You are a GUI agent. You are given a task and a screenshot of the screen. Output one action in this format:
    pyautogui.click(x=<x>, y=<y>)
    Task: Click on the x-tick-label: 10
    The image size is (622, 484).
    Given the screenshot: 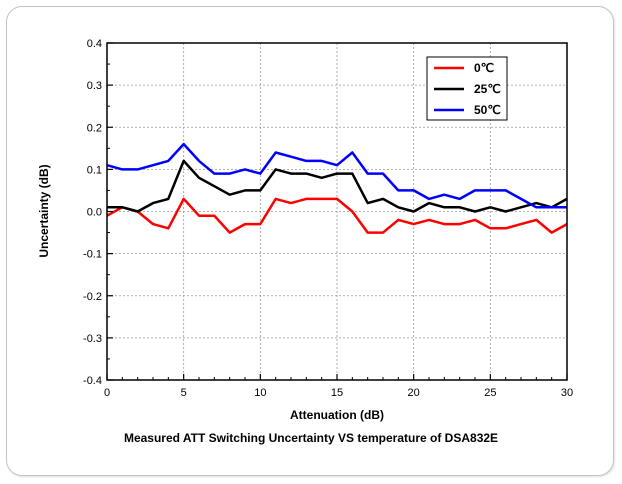 What is the action you would take?
    pyautogui.click(x=260, y=393)
    